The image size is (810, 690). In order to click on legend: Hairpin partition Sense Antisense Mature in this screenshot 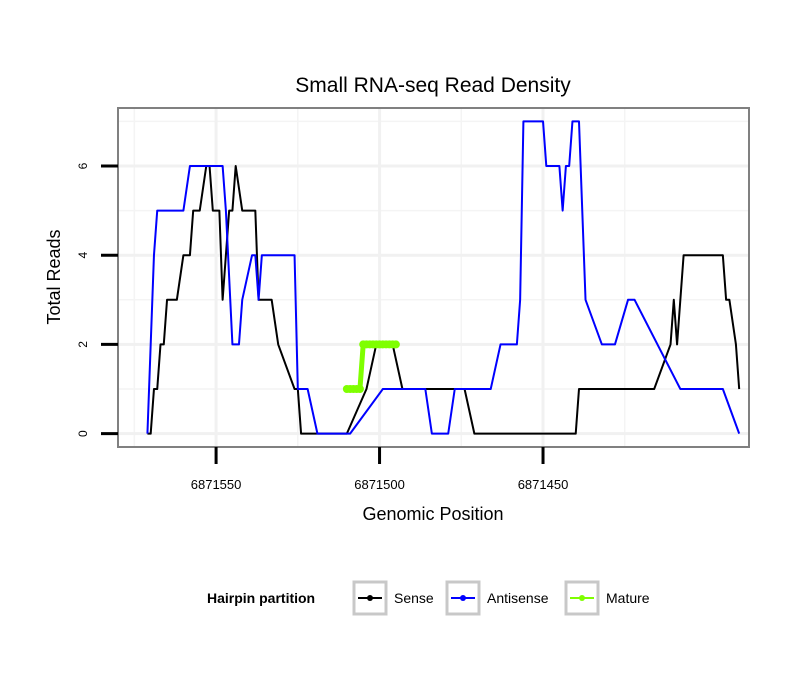, I will do `click(428, 598)`.